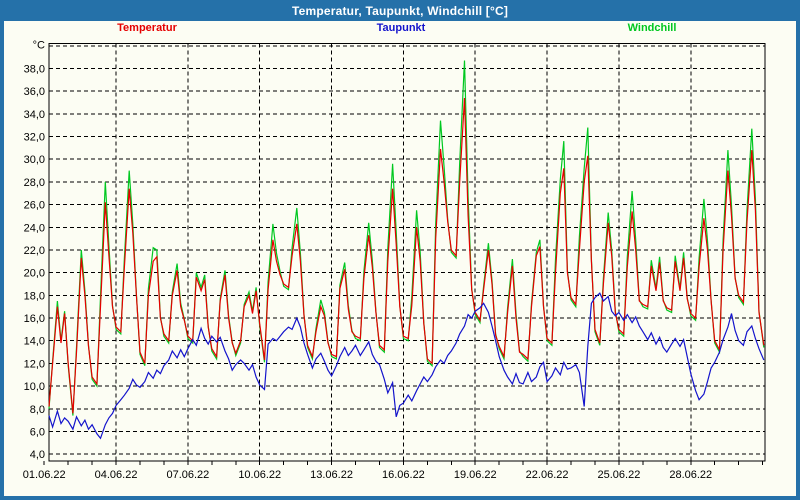 This screenshot has width=800, height=500. What do you see at coordinates (34, 274) in the screenshot?
I see `svg-text: 20,0` at bounding box center [34, 274].